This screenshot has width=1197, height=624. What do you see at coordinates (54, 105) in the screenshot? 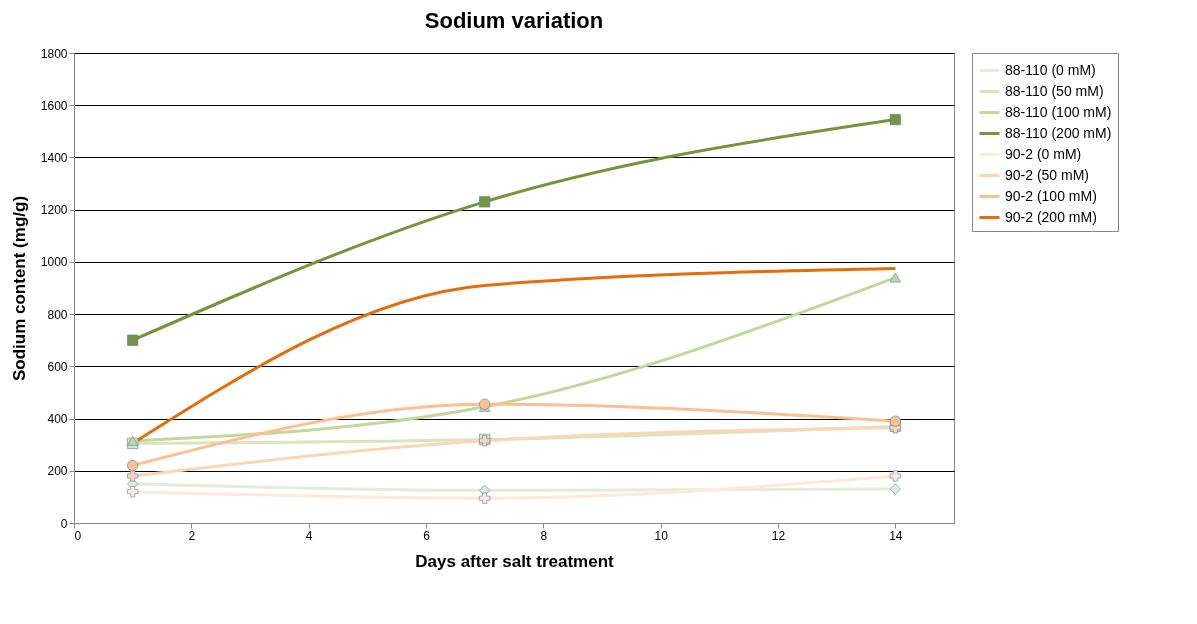
I see `y-tick-label: 1600` at bounding box center [54, 105].